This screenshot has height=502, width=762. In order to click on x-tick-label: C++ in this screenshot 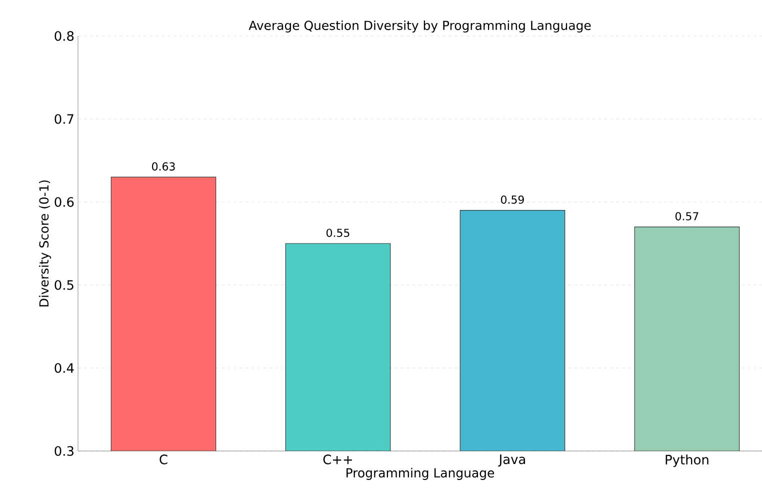, I will do `click(337, 459)`.